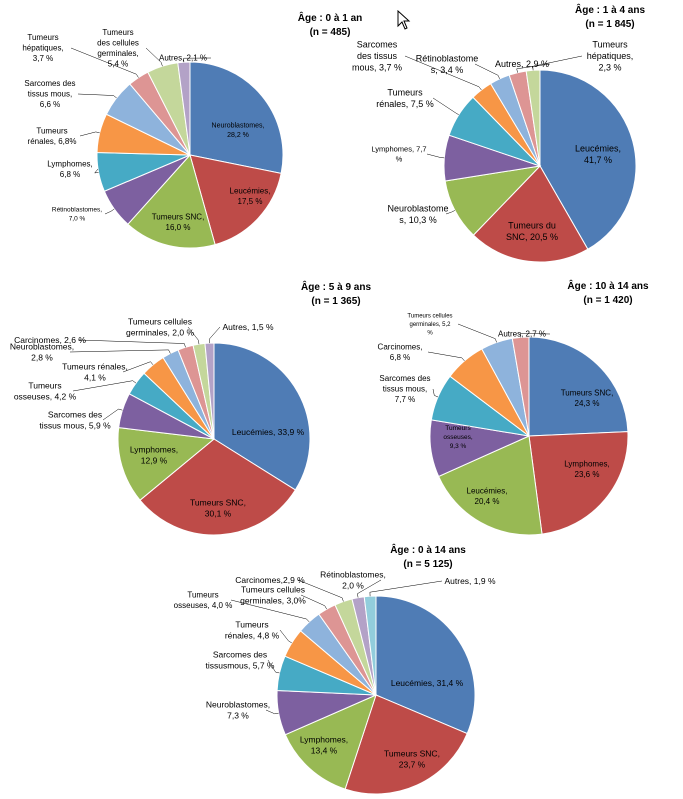  Describe the element at coordinates (587, 469) in the screenshot. I see `slice-label-lymphomes: Lymphomes, 23,6 %` at that location.